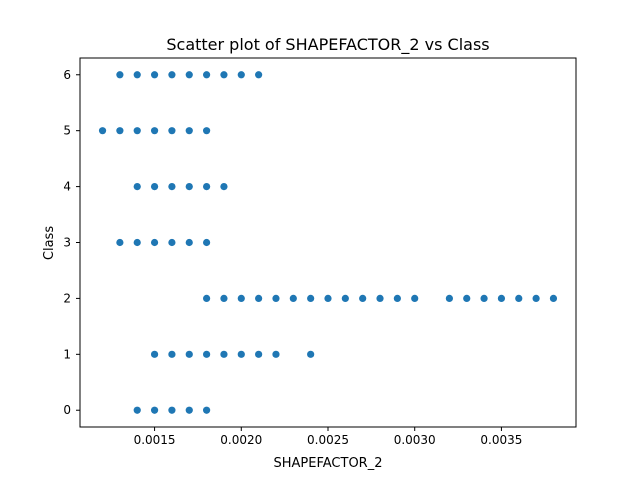 The image size is (640, 480). Describe the element at coordinates (67, 187) in the screenshot. I see `y-tick-label: 4` at that location.